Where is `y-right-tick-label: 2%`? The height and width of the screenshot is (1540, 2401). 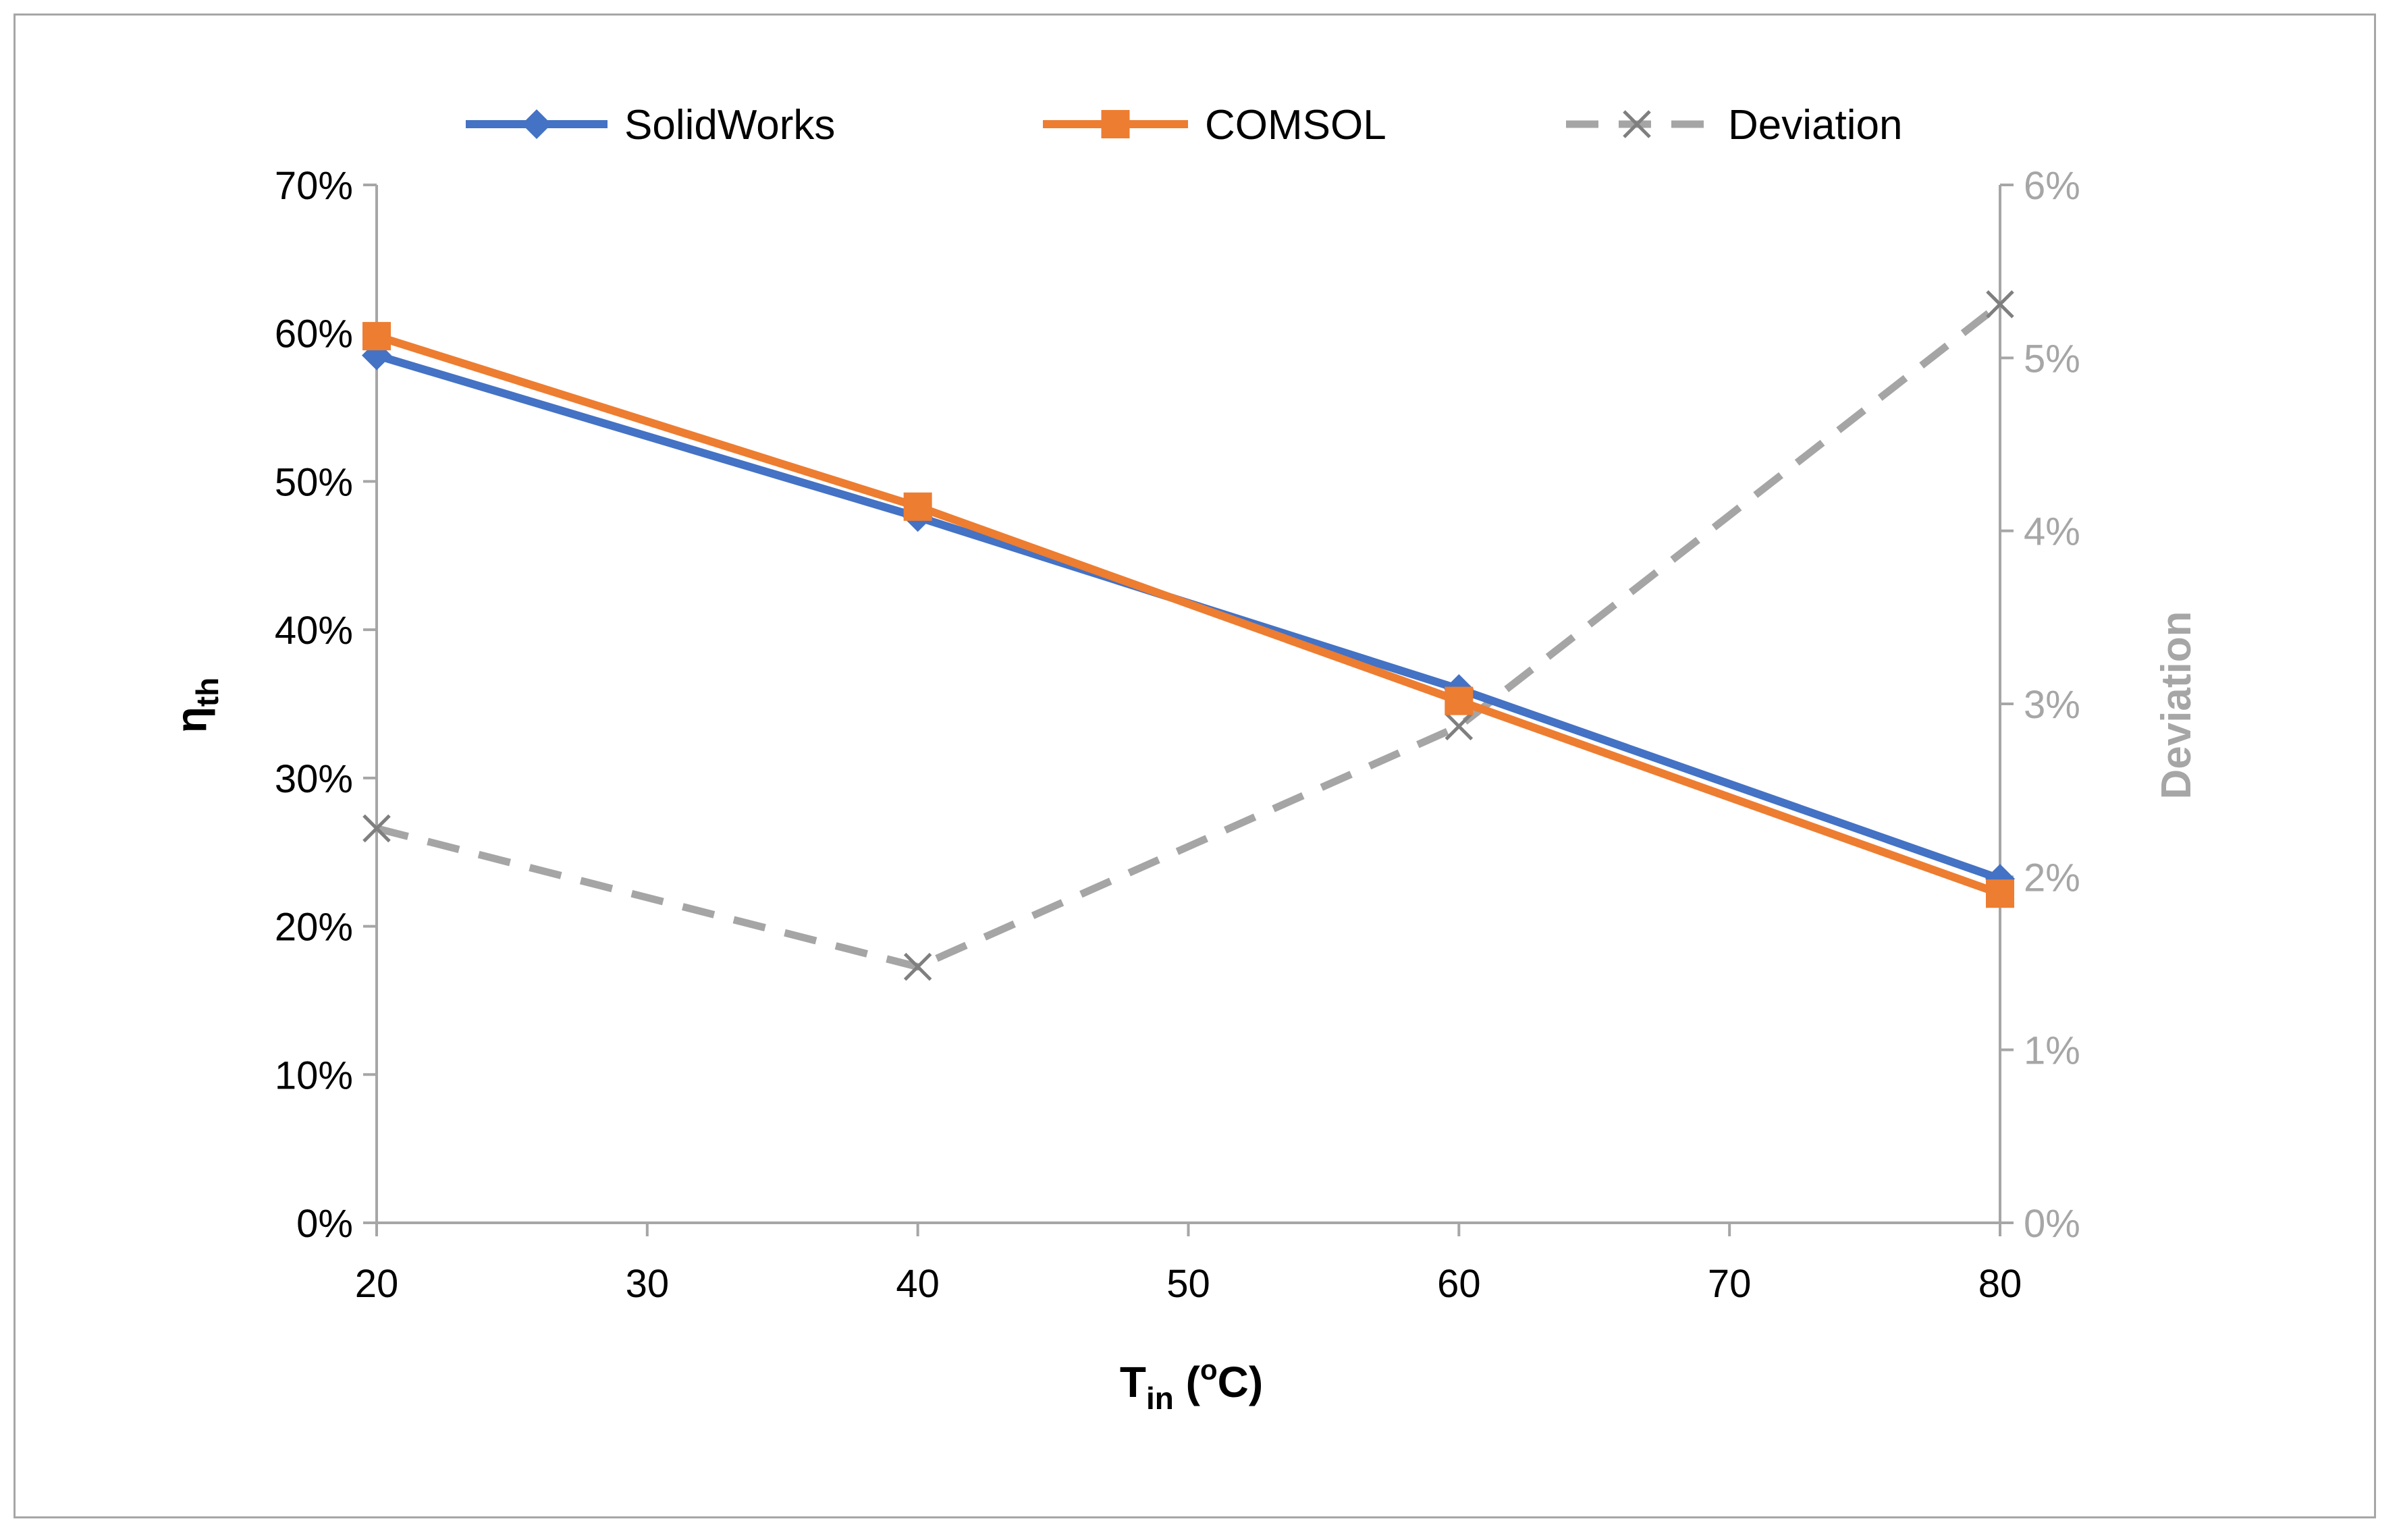 y-right-tick-label: 2% is located at coordinates (2052, 878).